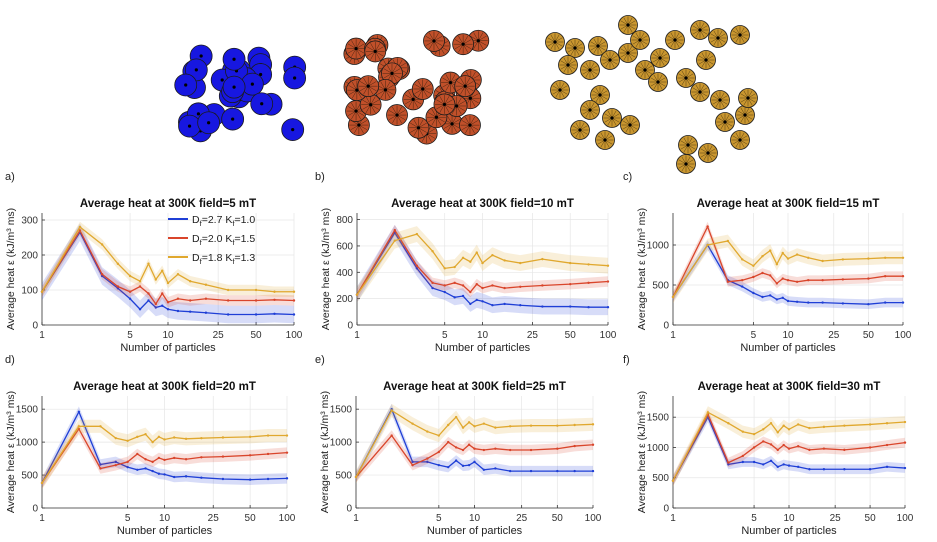  Describe the element at coordinates (626, 360) in the screenshot. I see `panel-letter: f)` at that location.